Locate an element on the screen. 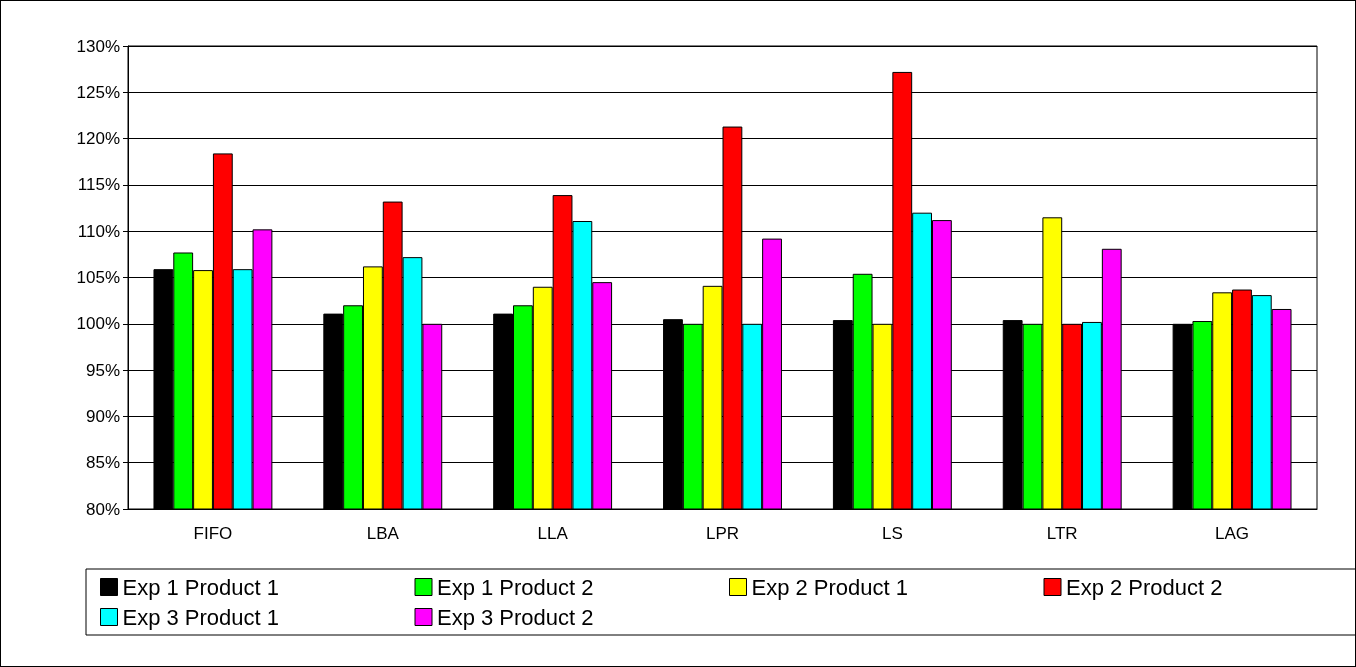 The height and width of the screenshot is (667, 1356). y-tick-label: 95% is located at coordinates (102, 370).